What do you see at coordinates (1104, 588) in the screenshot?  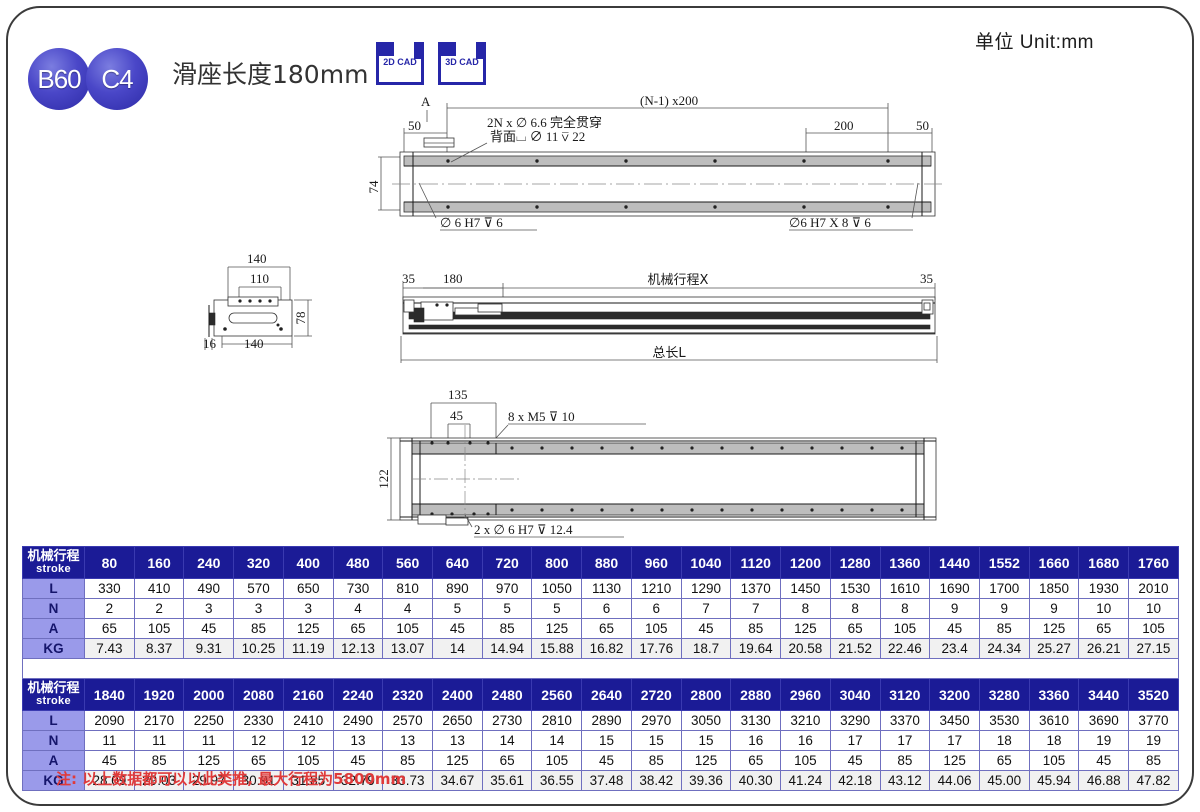 I see `table-cell: 1930` at bounding box center [1104, 588].